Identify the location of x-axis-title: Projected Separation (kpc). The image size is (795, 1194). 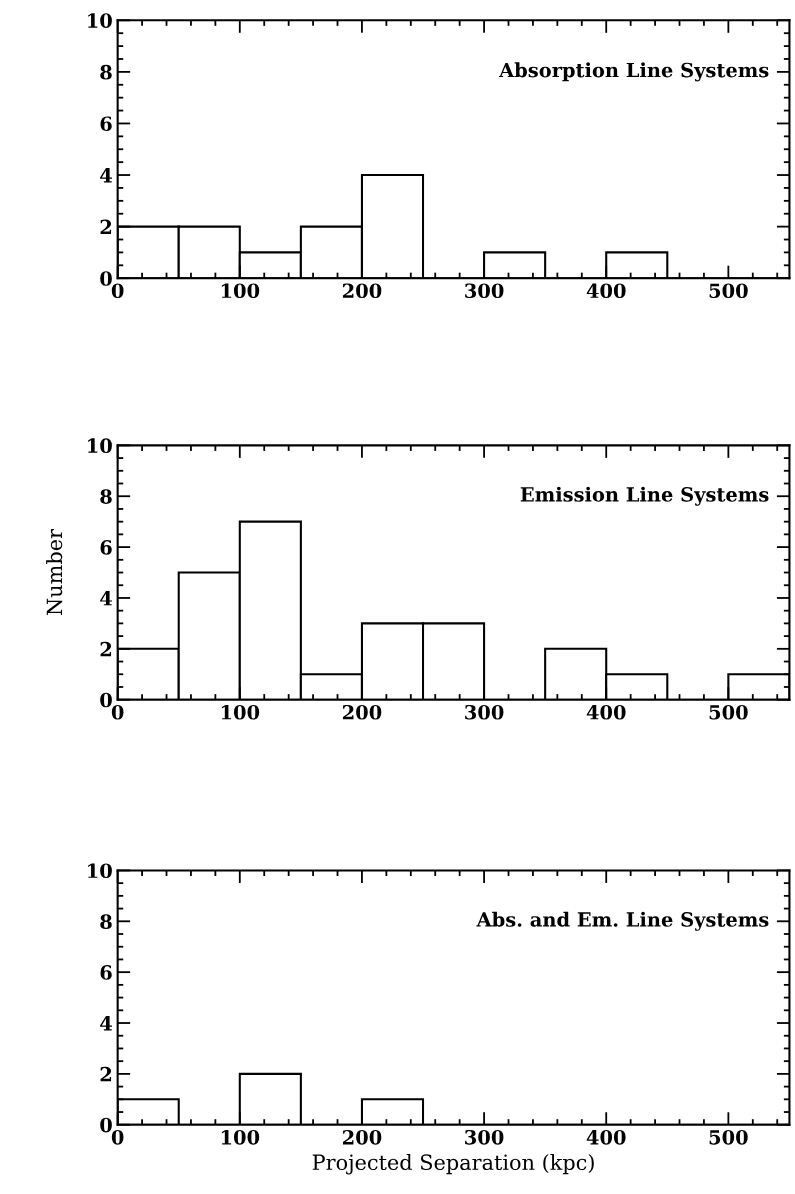
(453, 1164).